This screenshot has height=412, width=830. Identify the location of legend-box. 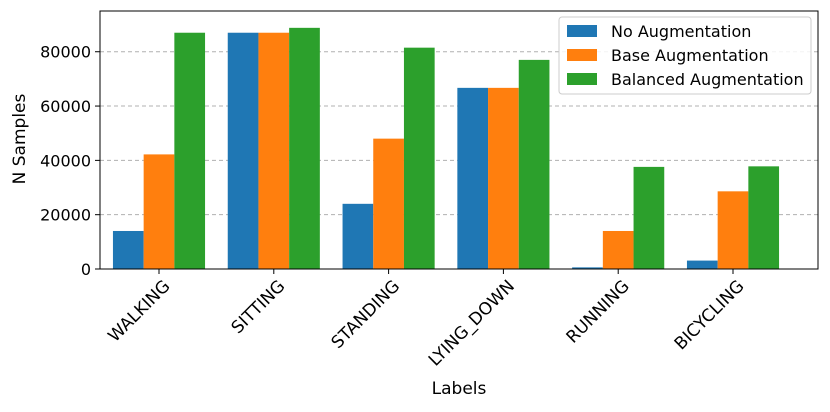
(685, 55).